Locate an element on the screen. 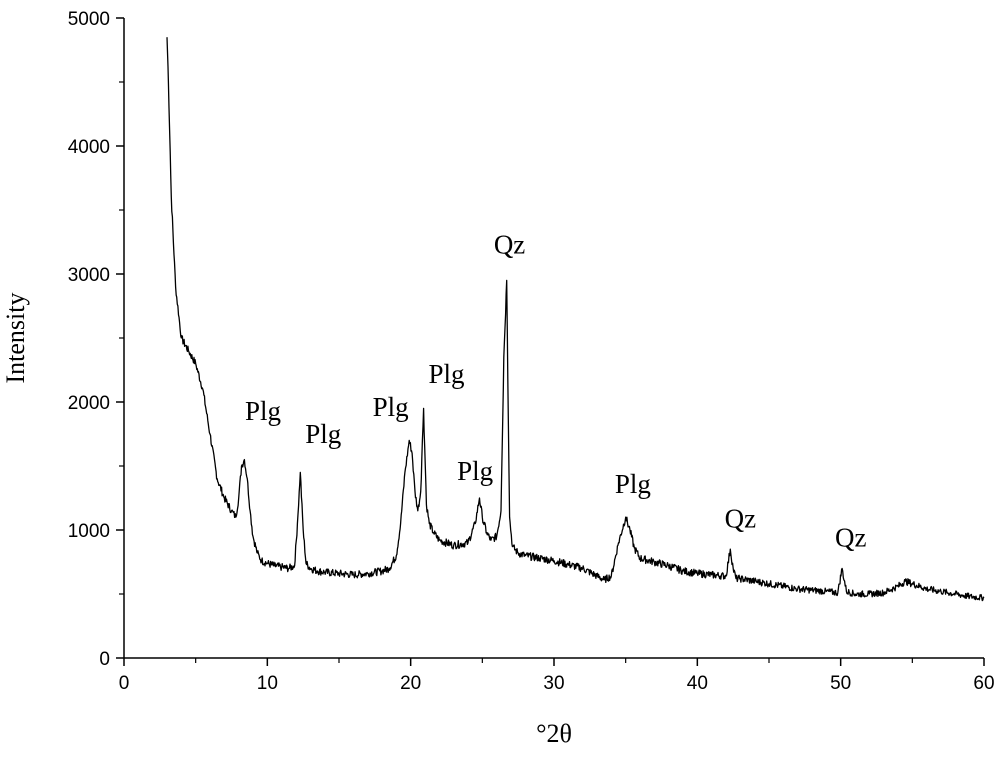 This screenshot has height=758, width=1000. y-tick-label: 3000 is located at coordinates (89, 275).